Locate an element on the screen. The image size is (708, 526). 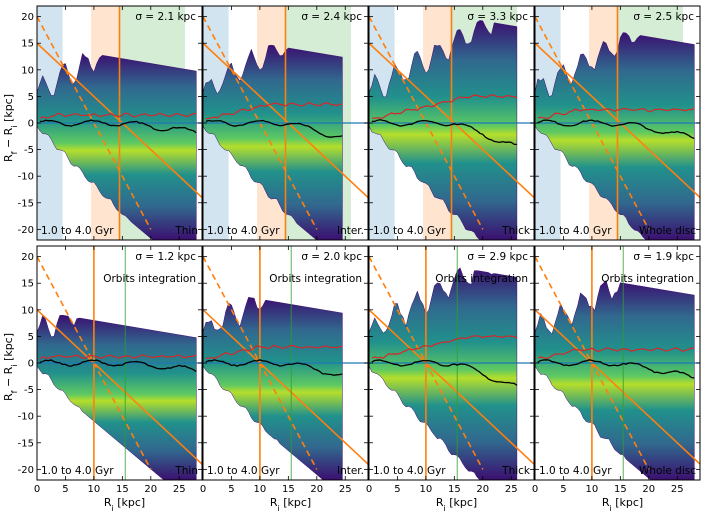
panel-top-thick: σ = 3.3 kpc 1.0 to 4.0 Gyr Thick is located at coordinates (451, 123).